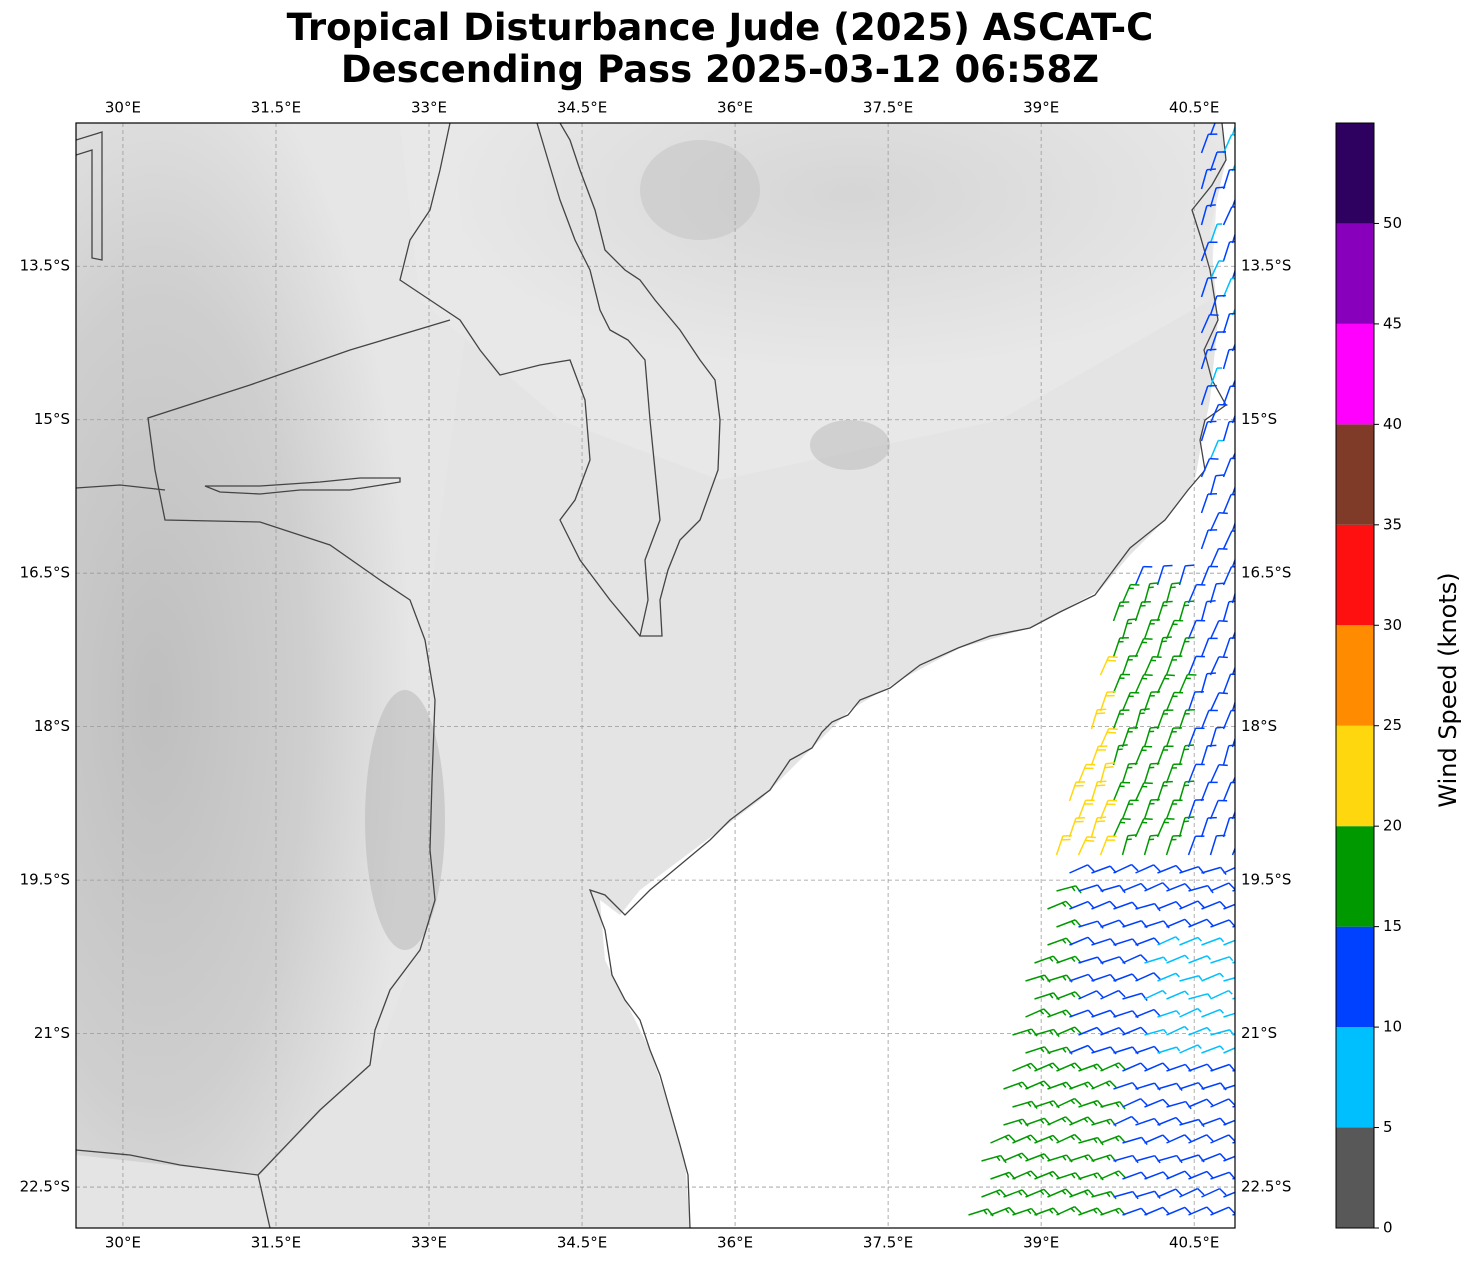  Describe the element at coordinates (1392, 524) in the screenshot. I see `colorbar-tick-label: 35` at that location.